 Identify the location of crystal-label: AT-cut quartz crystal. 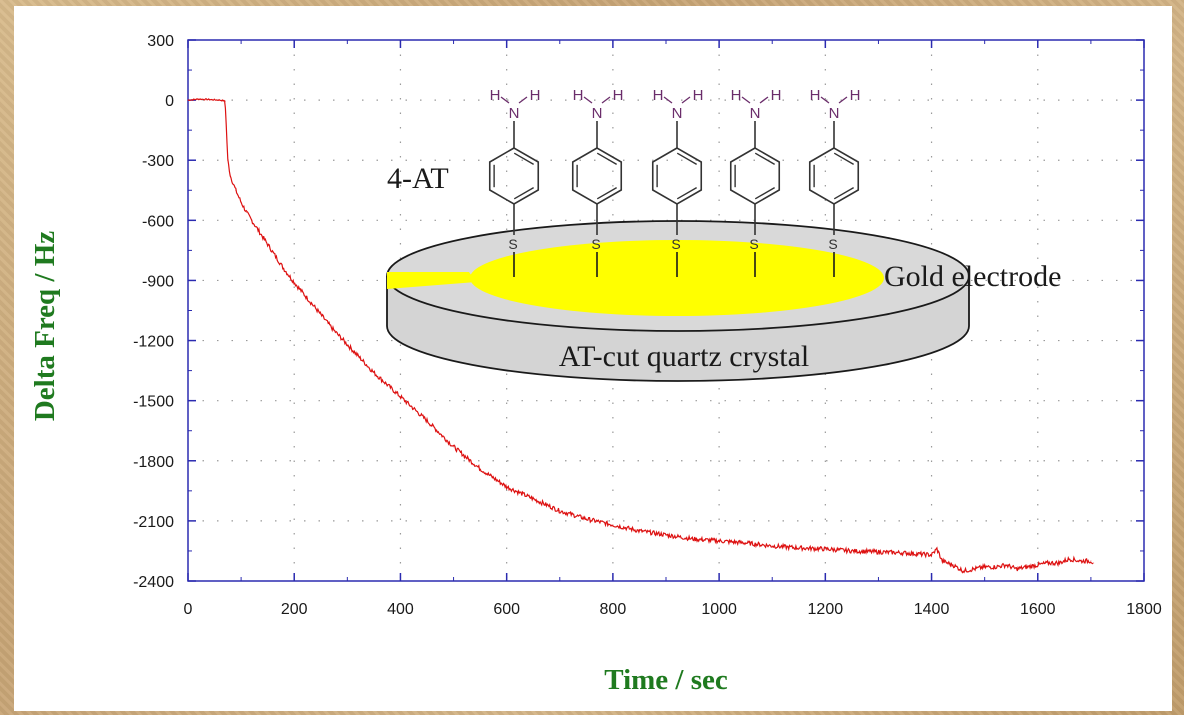
(684, 356).